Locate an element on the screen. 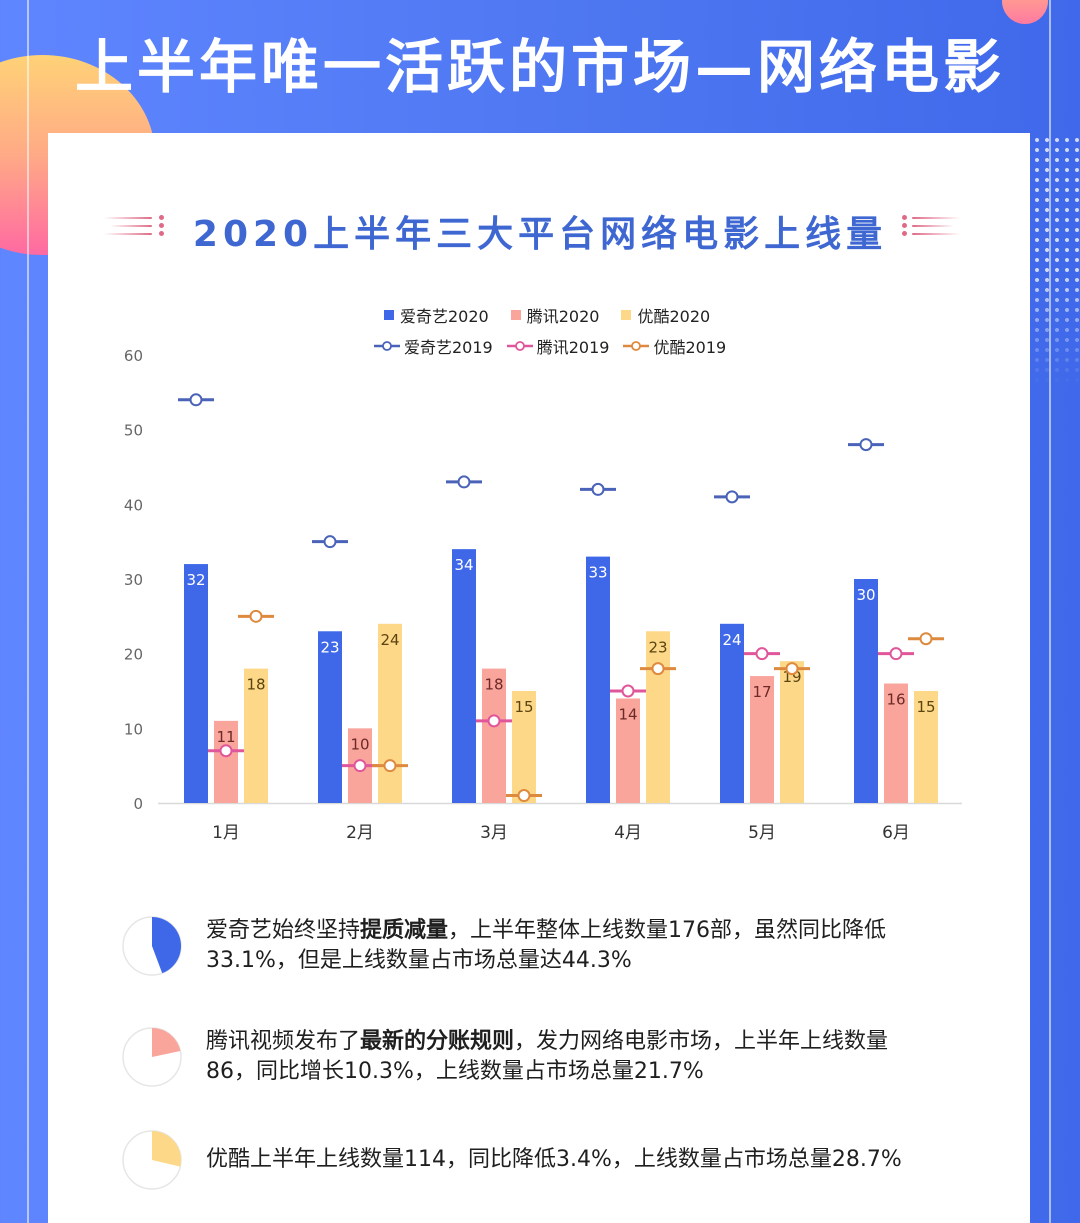  bar-value-label: 10 is located at coordinates (359, 744).